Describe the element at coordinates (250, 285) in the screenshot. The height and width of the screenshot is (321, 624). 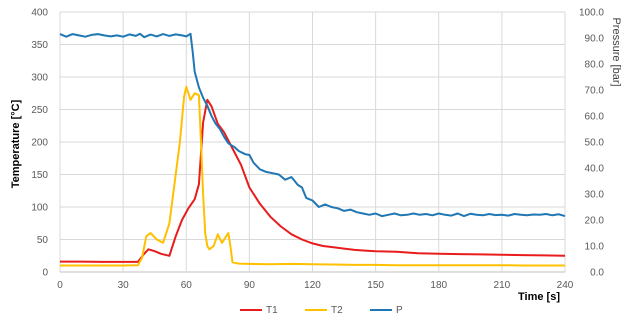
I see `x-tick-label: 90` at that location.